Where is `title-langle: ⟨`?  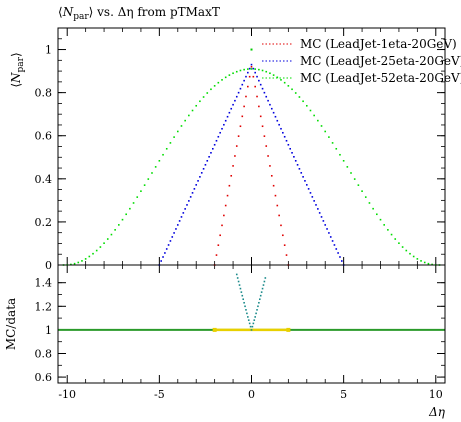
title-langle: ⟨ is located at coordinates (60, 12).